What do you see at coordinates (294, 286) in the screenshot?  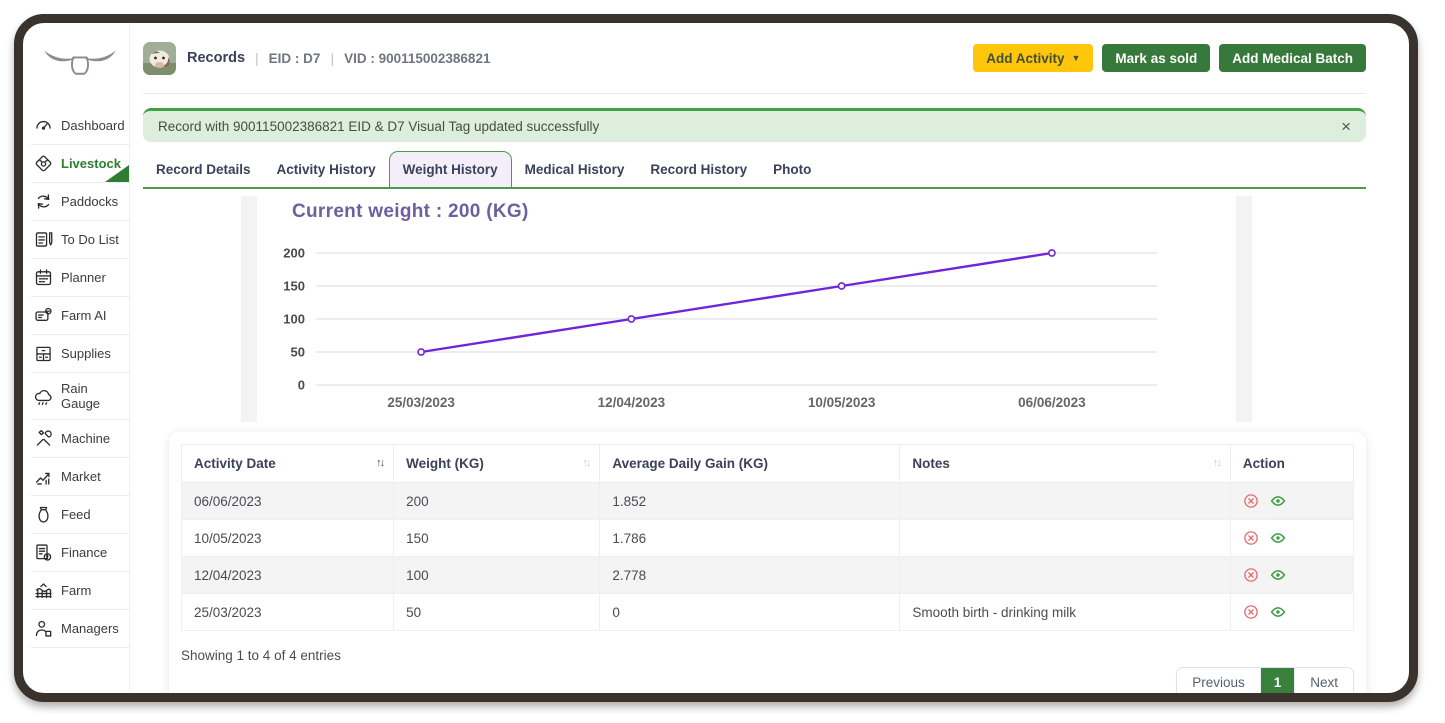 I see `y-axis-tick: 150` at bounding box center [294, 286].